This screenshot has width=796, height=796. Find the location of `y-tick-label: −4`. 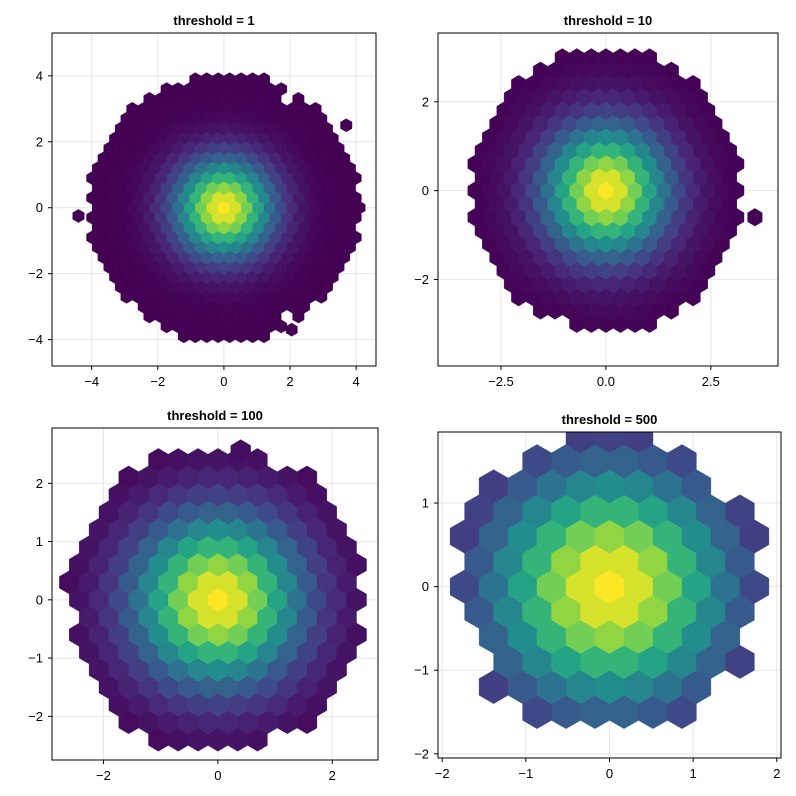

y-tick-label: −4 is located at coordinates (35, 339).